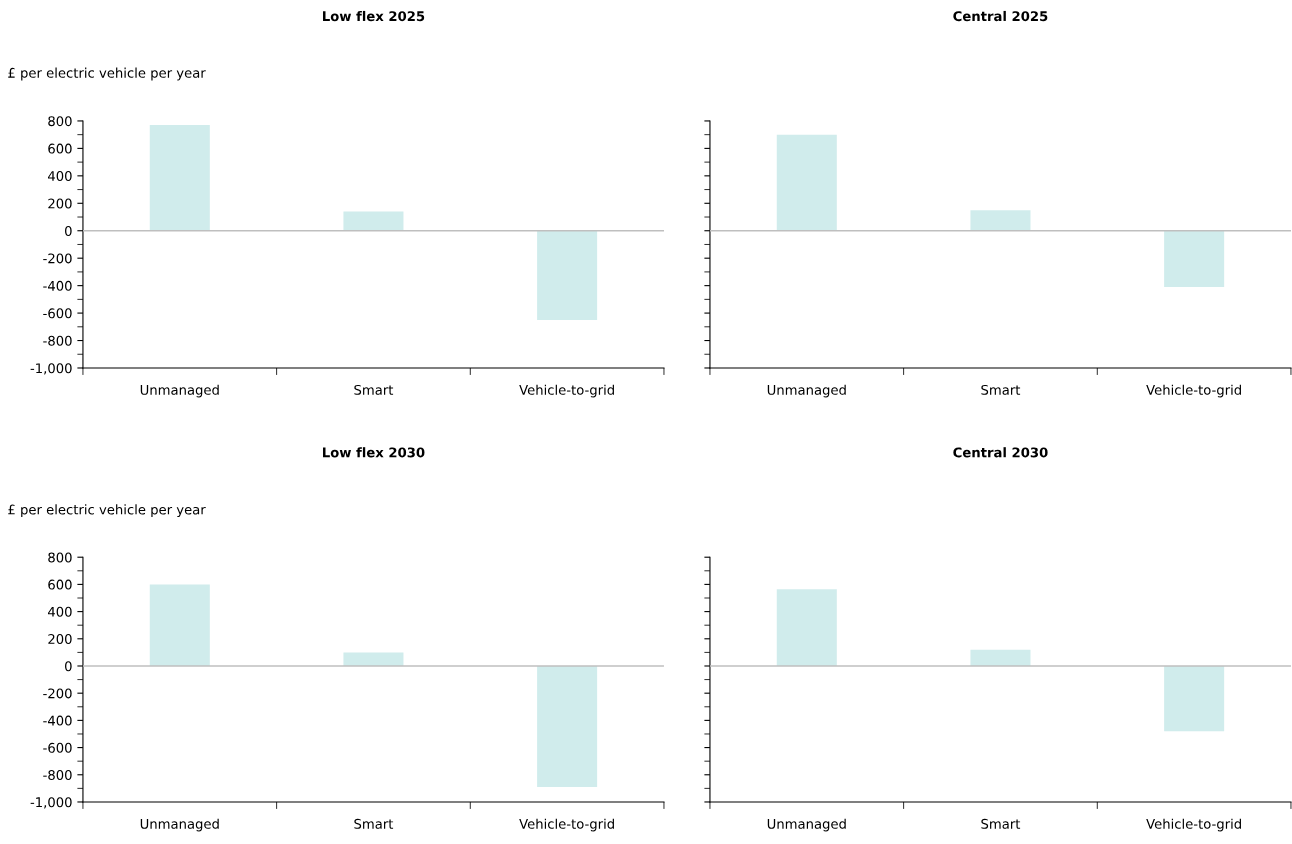  What do you see at coordinates (1000, 16) in the screenshot?
I see `chart-title: Central 2025` at bounding box center [1000, 16].